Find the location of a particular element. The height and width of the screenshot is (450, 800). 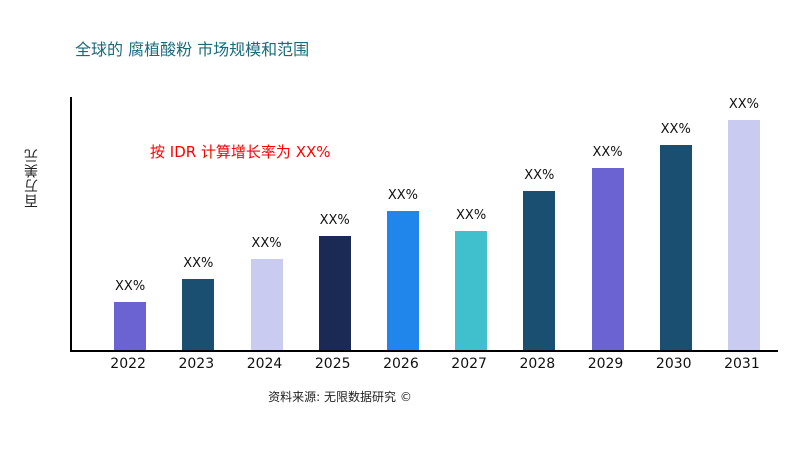

x-tick-label: 2026 is located at coordinates (401, 364).